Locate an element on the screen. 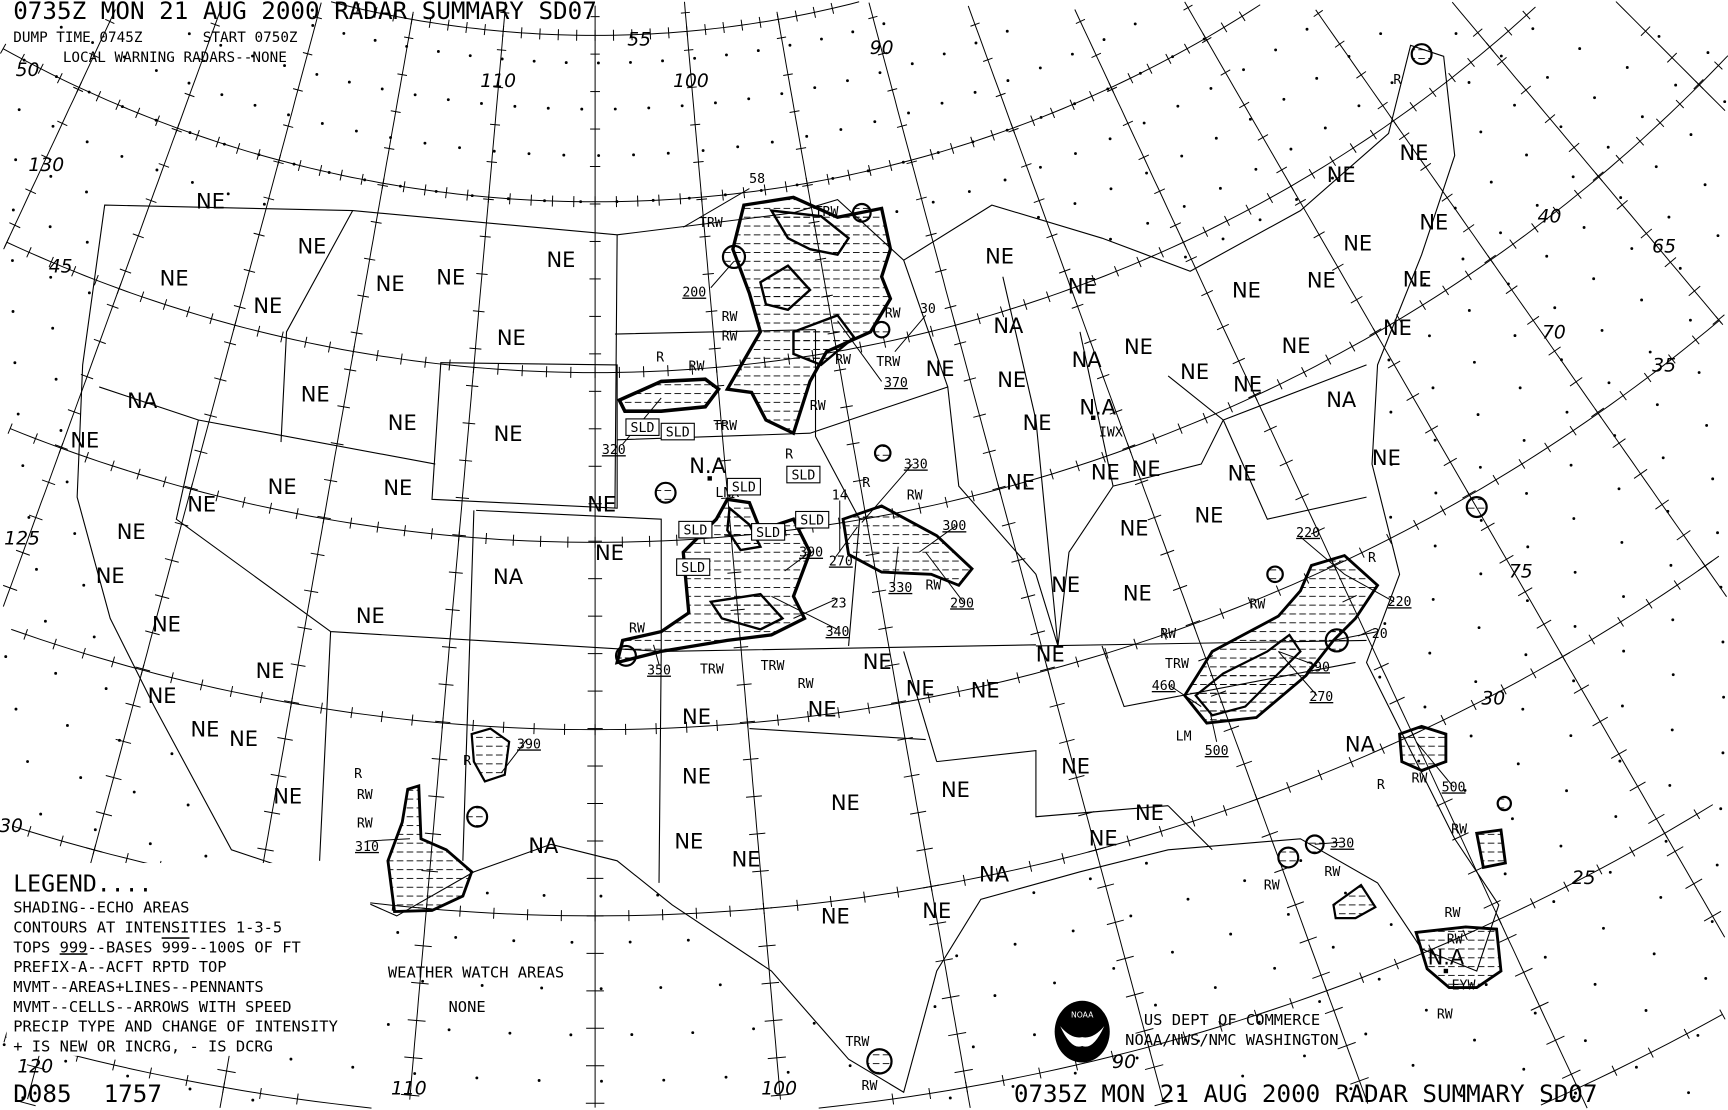 This screenshot has width=1728, height=1110. grid-degree-label: 125 is located at coordinates (22, 539).